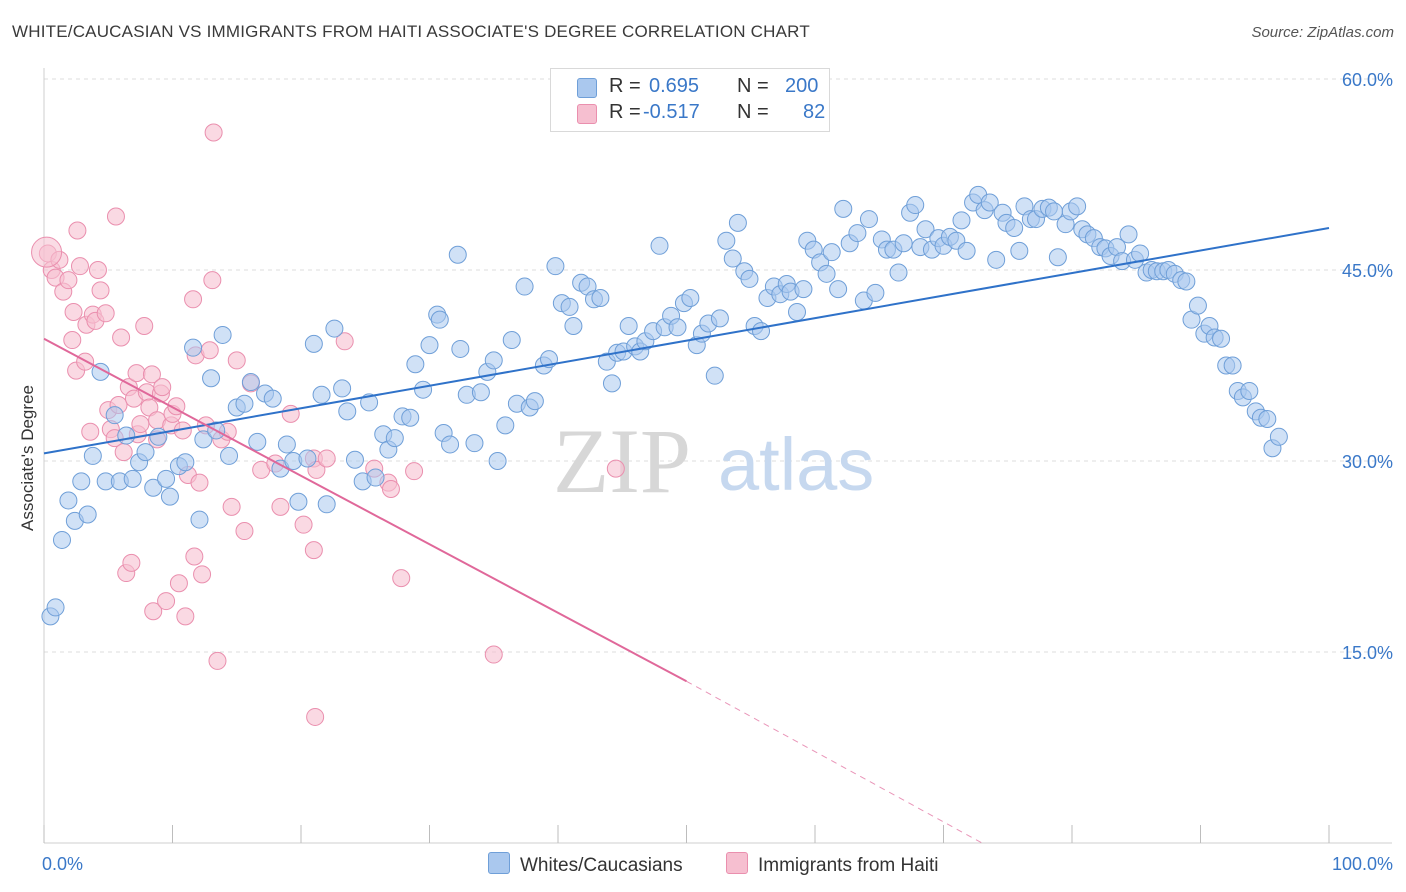 Image resolution: width=1406 pixels, height=892 pixels. Describe the element at coordinates (796, 464) in the screenshot. I see `watermark-atlas: atlas` at that location.